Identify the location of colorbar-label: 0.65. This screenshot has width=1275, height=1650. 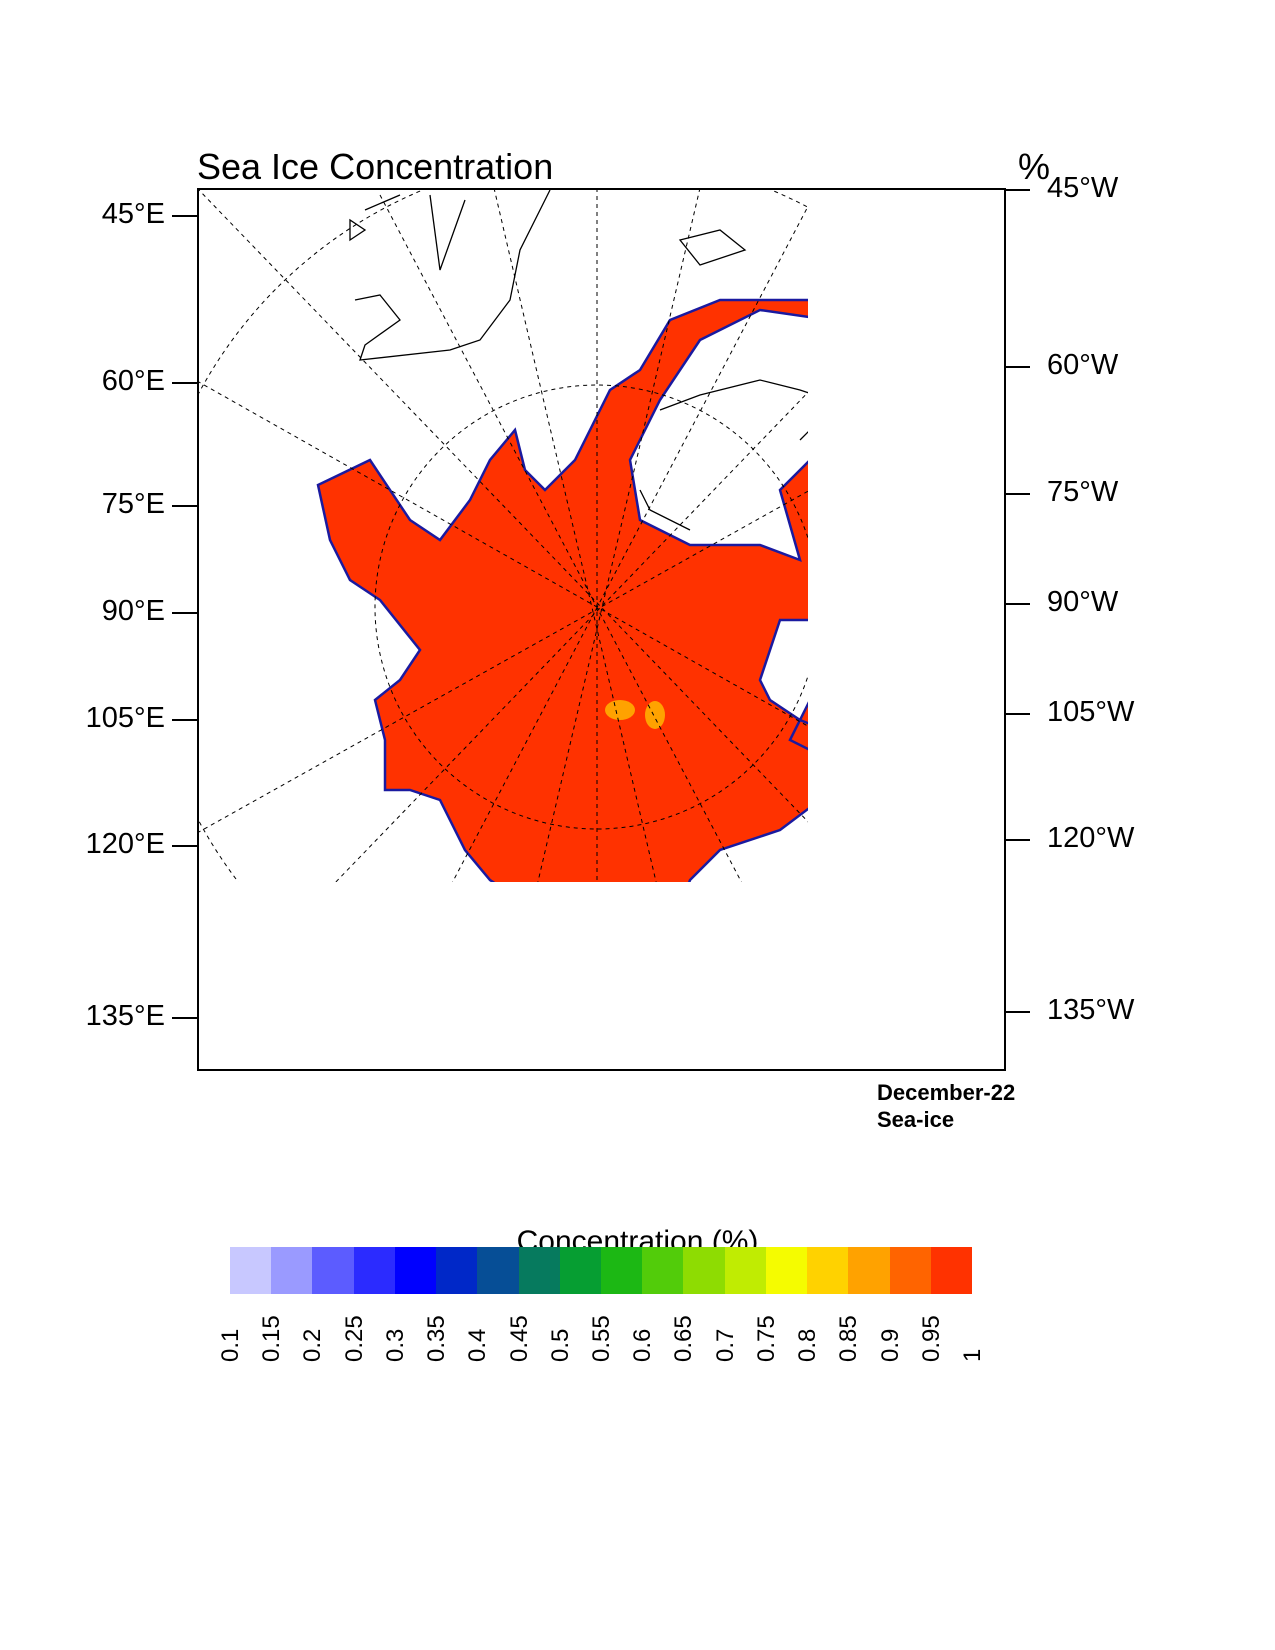
(684, 1338).